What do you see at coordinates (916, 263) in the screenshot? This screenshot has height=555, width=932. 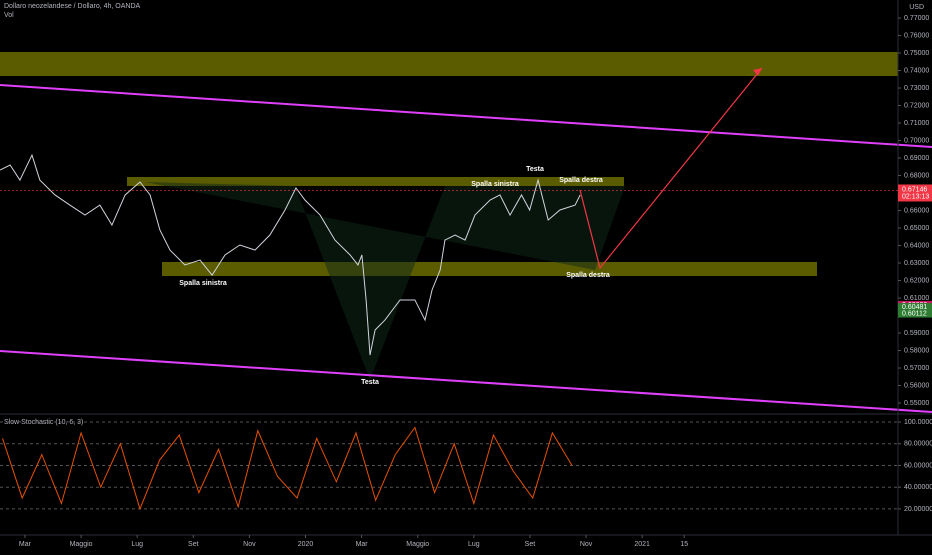 I see `y-tick-label: 0.63000` at bounding box center [916, 263].